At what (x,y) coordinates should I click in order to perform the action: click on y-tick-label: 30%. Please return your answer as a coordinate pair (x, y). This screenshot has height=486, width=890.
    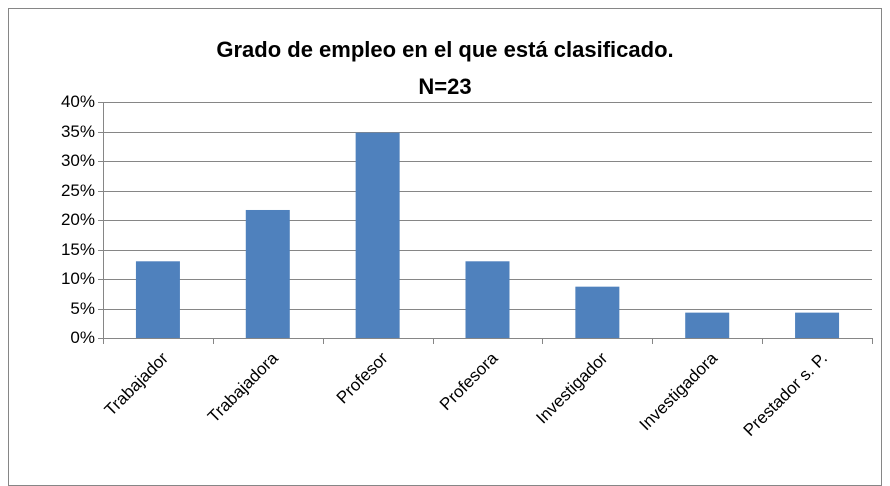
    Looking at the image, I should click on (78, 160).